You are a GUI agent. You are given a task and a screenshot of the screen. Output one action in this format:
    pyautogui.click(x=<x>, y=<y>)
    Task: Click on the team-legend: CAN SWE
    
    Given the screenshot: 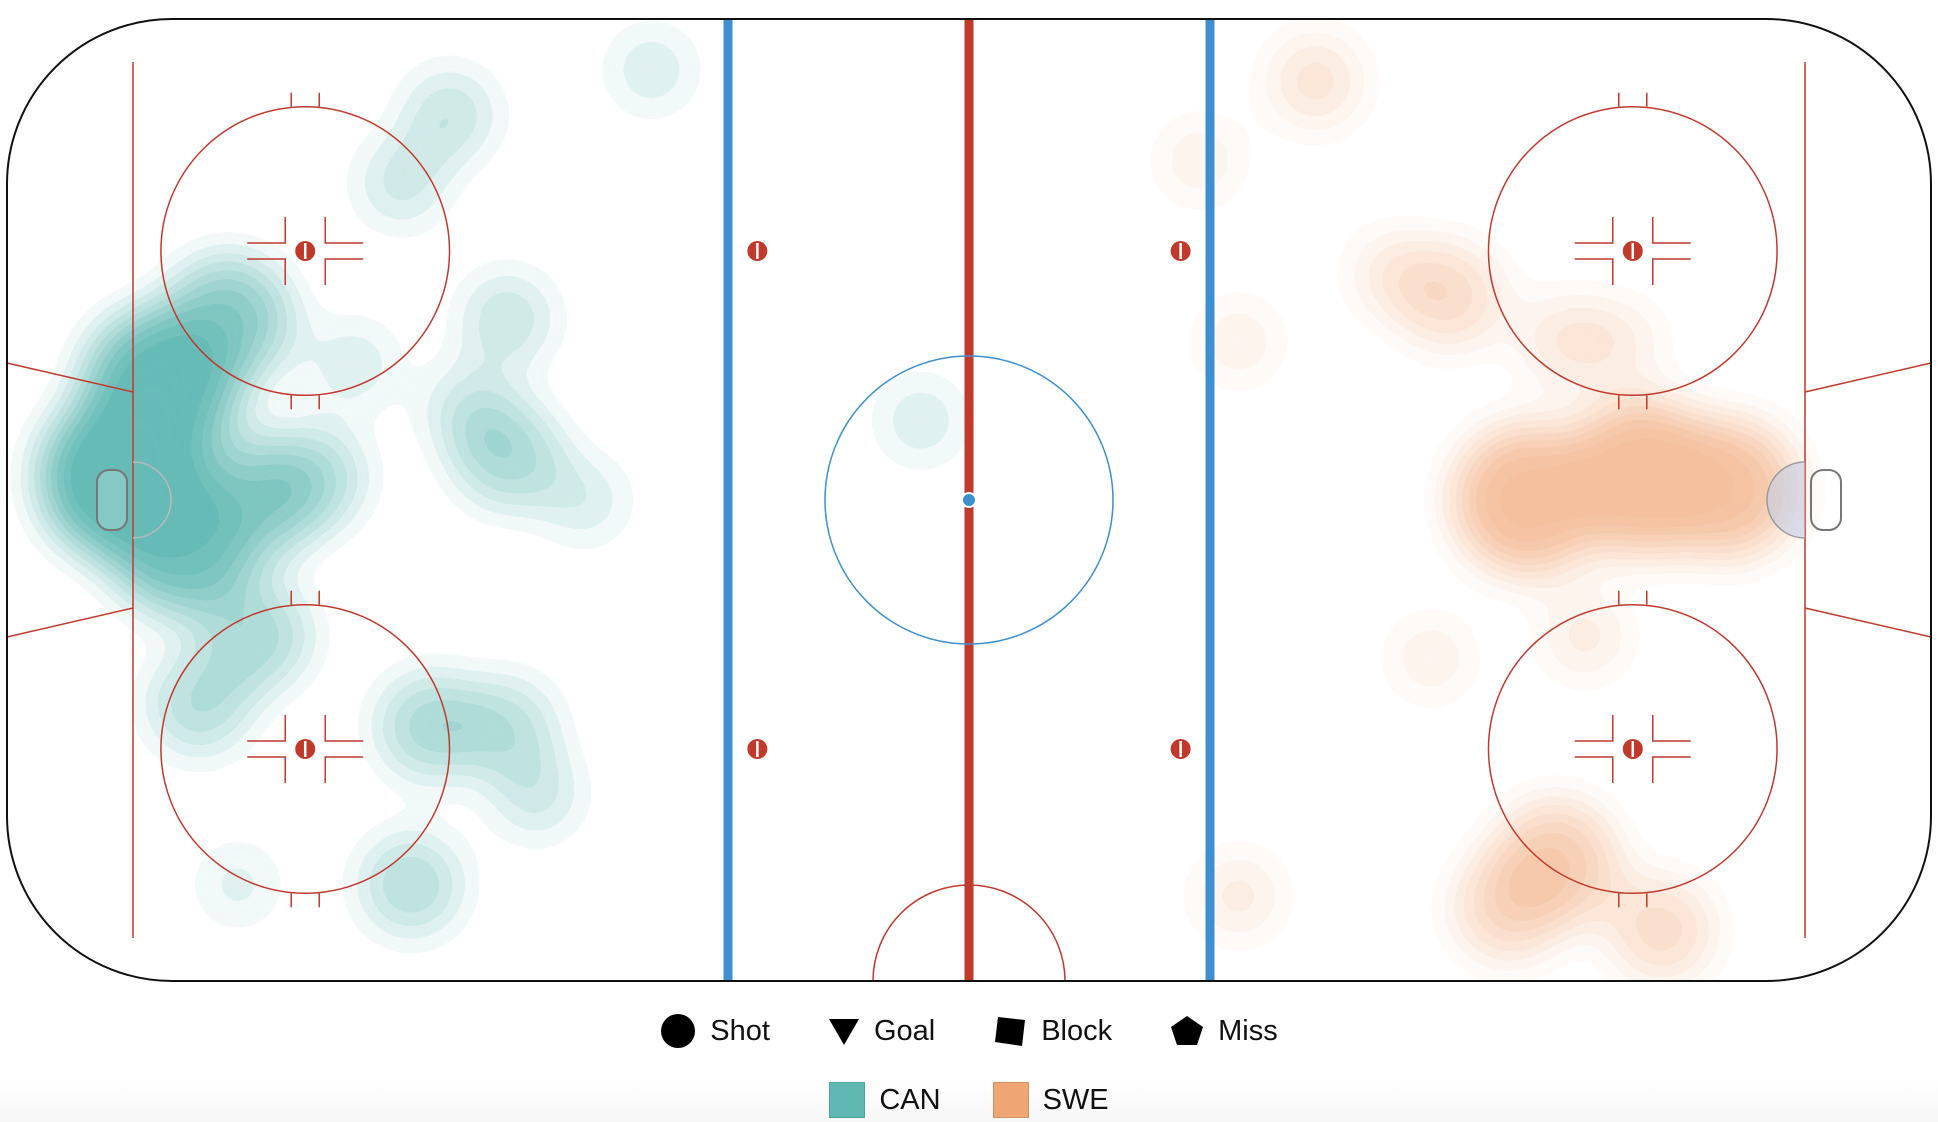 What is the action you would take?
    pyautogui.click(x=969, y=1100)
    